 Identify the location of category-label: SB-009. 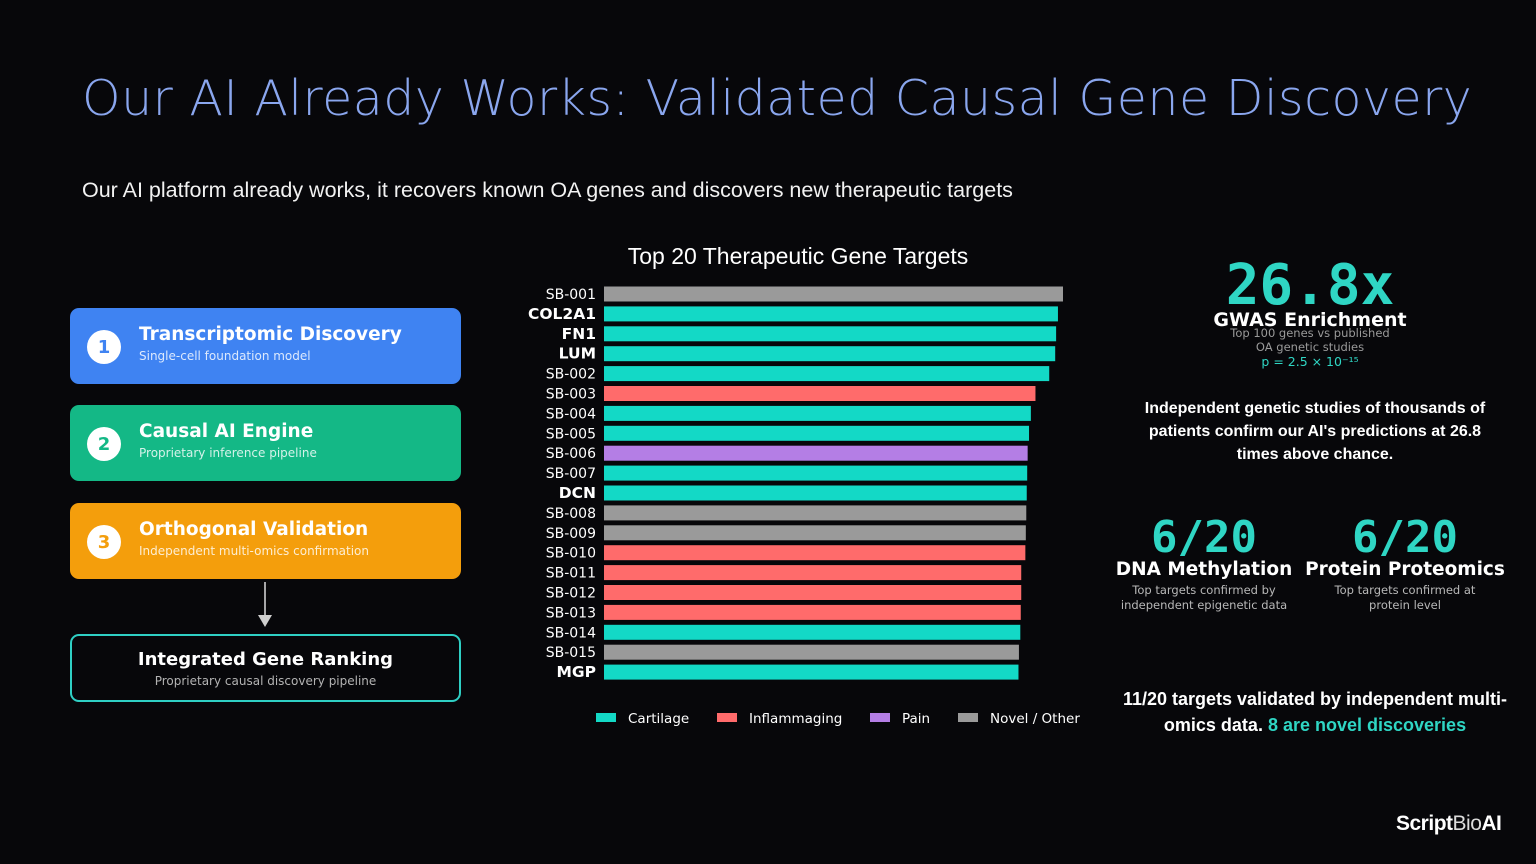
(571, 534).